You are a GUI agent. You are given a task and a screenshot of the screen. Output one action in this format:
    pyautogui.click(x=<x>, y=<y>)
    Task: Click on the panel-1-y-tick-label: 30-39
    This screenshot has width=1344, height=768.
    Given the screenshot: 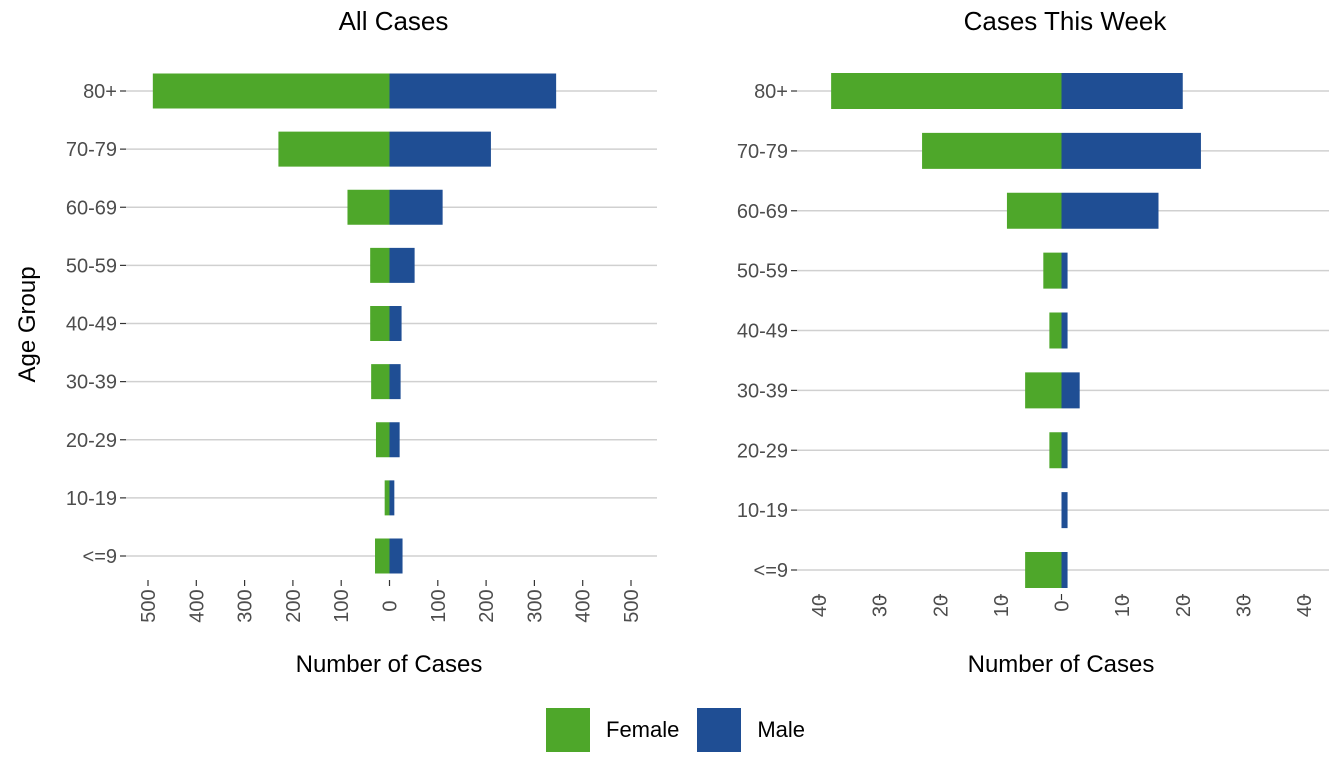 What is the action you would take?
    pyautogui.click(x=91, y=383)
    